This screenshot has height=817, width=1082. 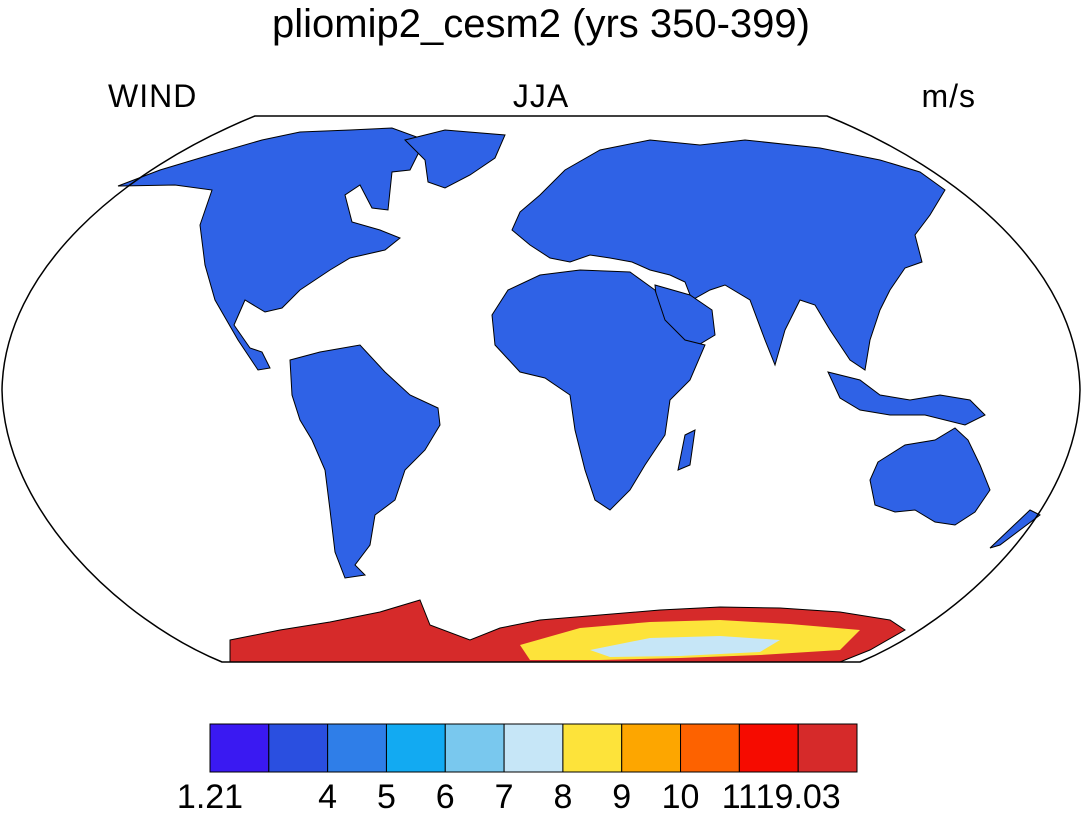 I want to click on season-label: JJA, so click(x=541, y=96).